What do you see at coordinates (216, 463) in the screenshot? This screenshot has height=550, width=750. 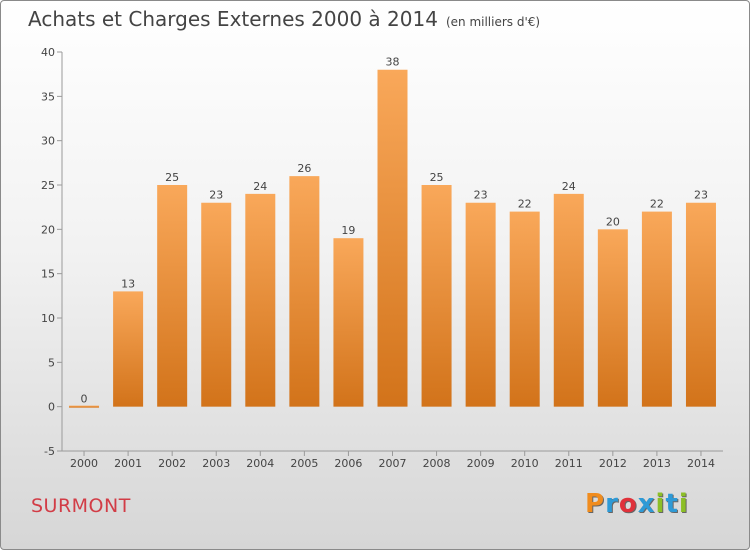 I see `x-tick-label-2003: 2003` at bounding box center [216, 463].